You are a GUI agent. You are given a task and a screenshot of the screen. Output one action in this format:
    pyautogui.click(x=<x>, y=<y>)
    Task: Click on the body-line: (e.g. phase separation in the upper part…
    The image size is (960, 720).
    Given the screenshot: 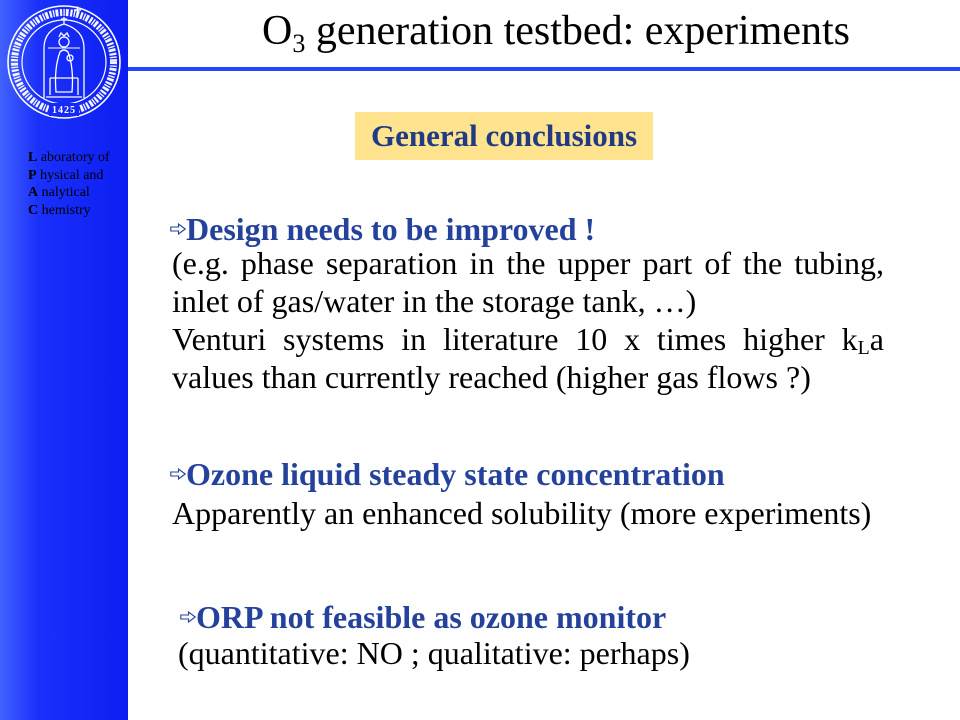 What is the action you would take?
    pyautogui.click(x=528, y=263)
    